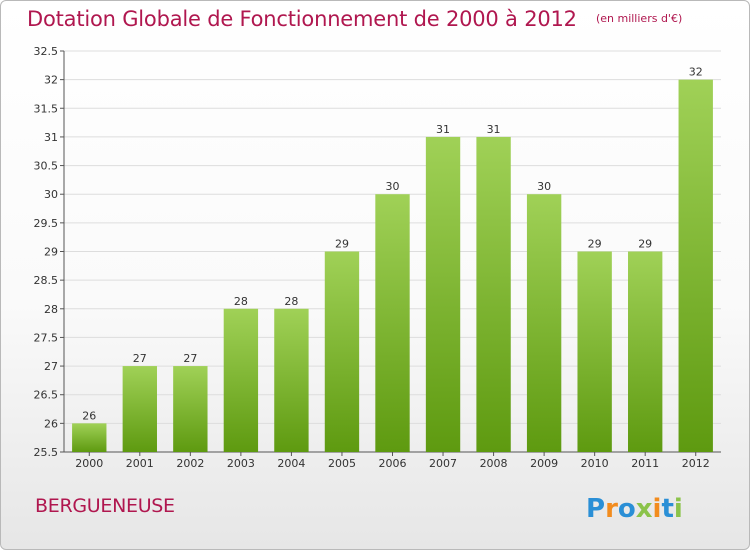 The width and height of the screenshot is (750, 550). Describe the element at coordinates (89, 437) in the screenshot. I see `bar-2000` at that location.